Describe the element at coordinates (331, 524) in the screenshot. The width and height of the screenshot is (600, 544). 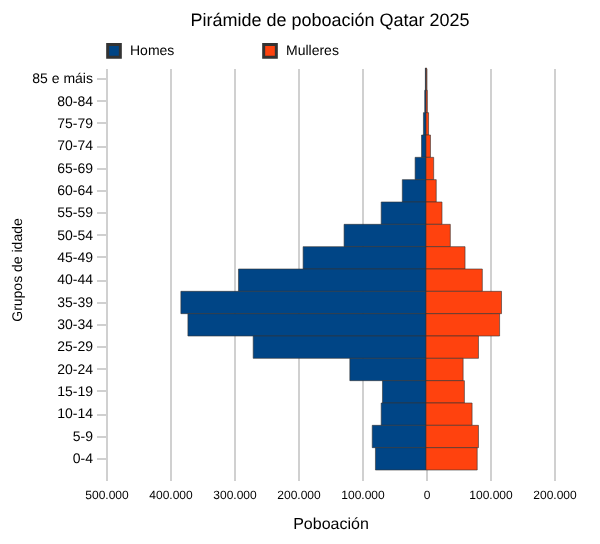
I see `x-axis-title: Poboación` at that location.